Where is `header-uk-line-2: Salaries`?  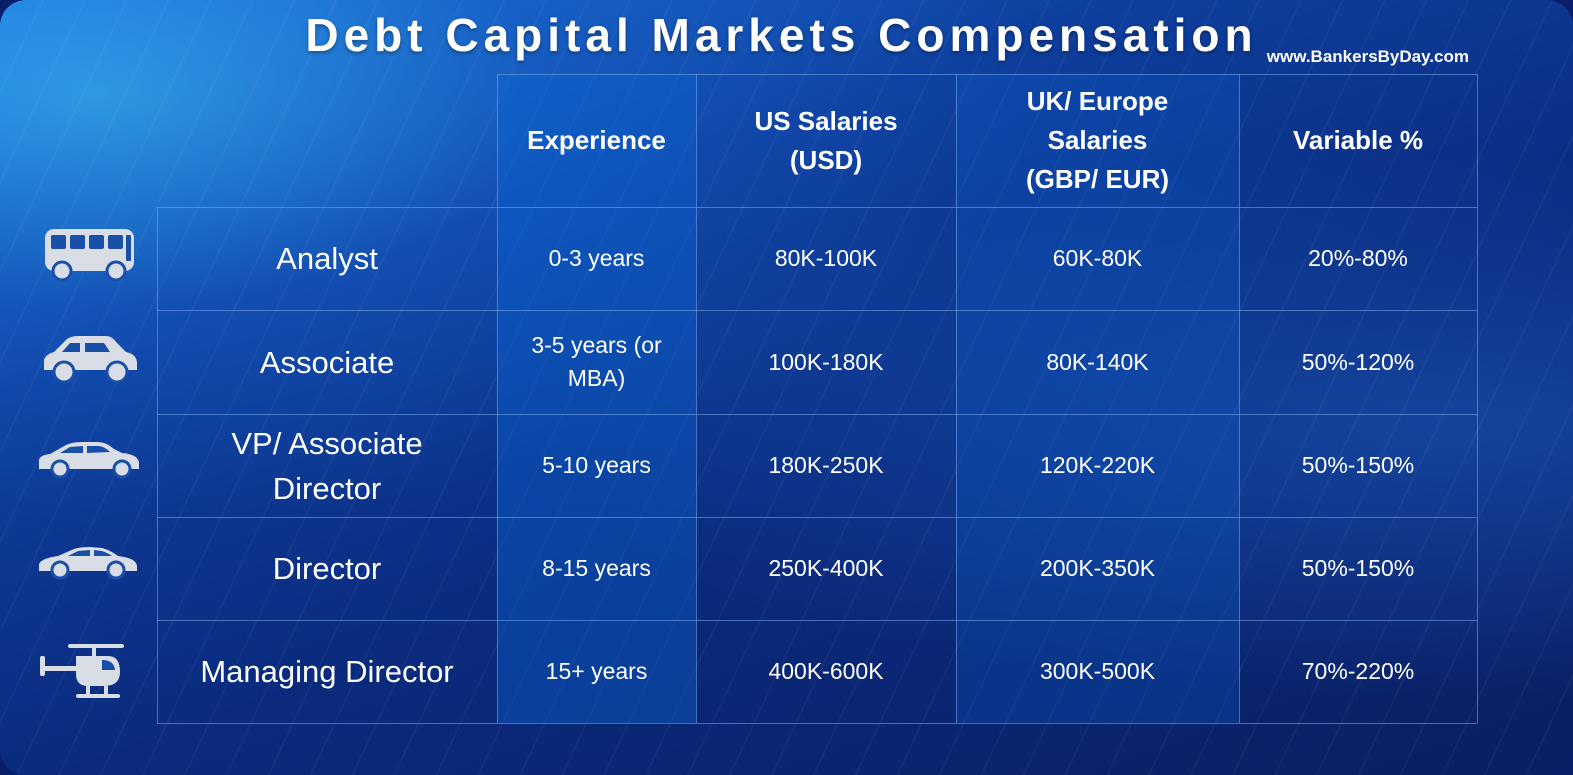
header-uk-line-2: Salaries is located at coordinates (1097, 140).